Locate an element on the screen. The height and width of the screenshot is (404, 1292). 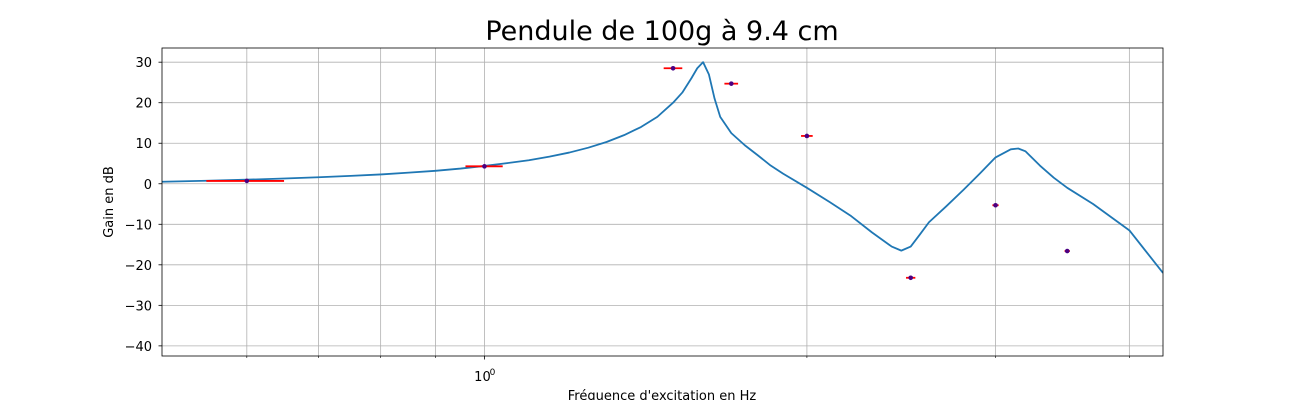
y-tick-label: −30 is located at coordinates (138, 306).